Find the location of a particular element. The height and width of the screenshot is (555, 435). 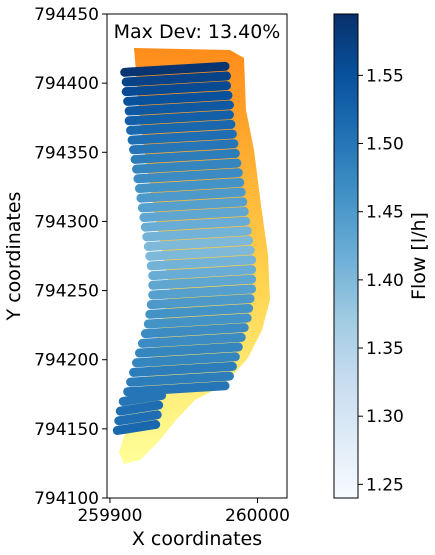

y-tick-label: 794450 is located at coordinates (66, 15).